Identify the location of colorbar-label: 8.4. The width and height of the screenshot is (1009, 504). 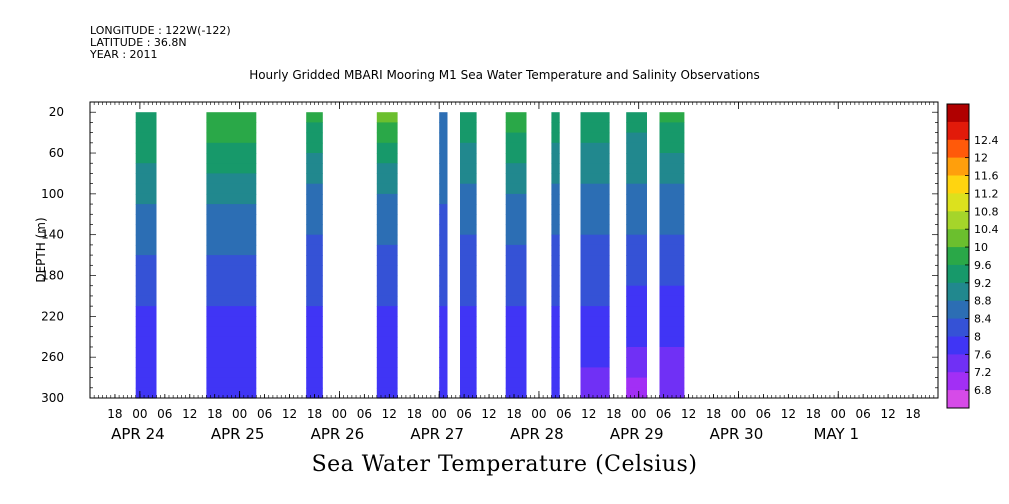
(983, 319).